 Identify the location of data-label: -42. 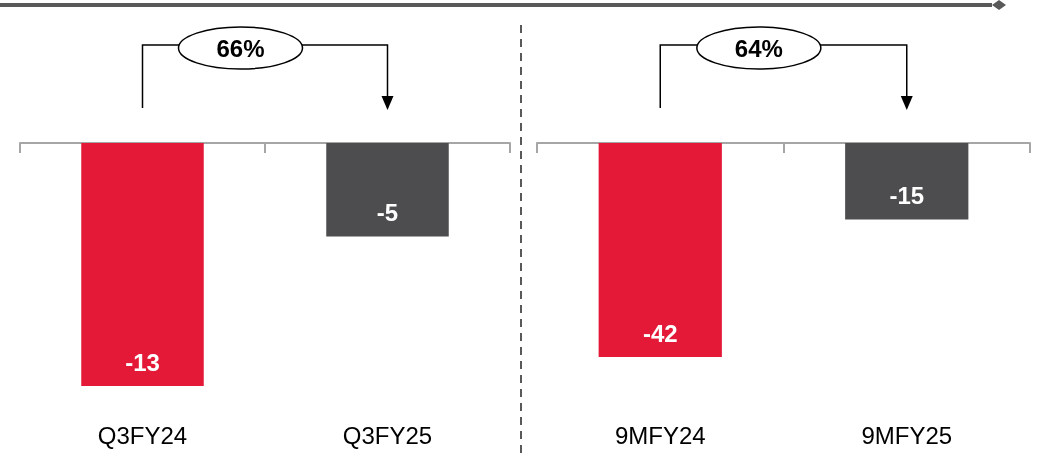
(660, 333).